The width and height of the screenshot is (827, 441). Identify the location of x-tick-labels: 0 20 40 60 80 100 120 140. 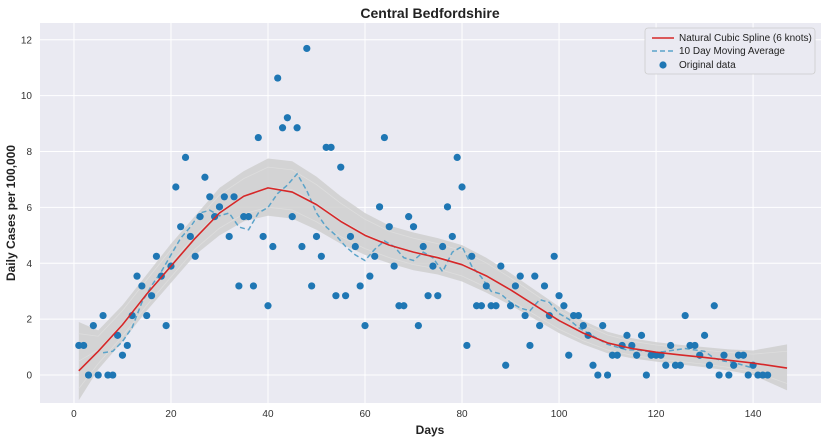
(416, 414).